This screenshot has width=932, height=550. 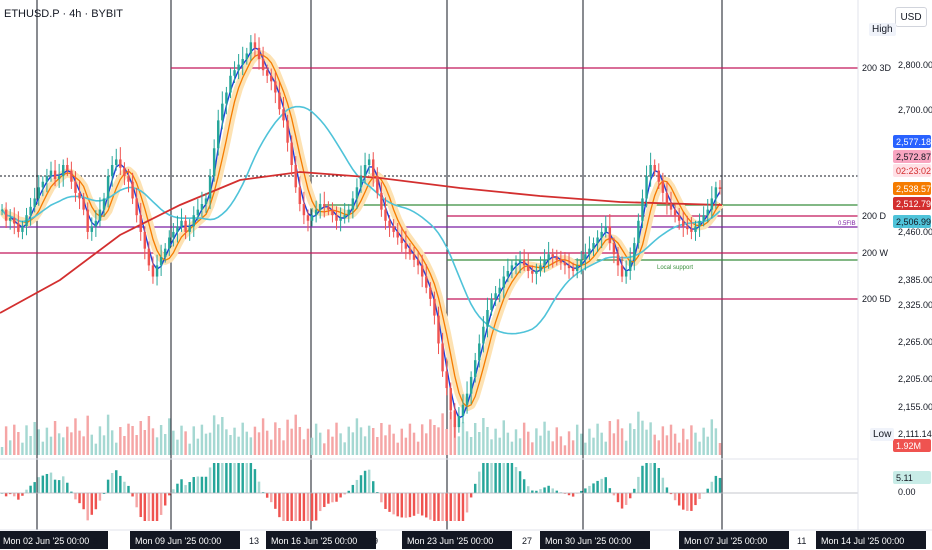 I want to click on time-label: Mon 14 Jul '25 00:00, so click(x=862, y=541).